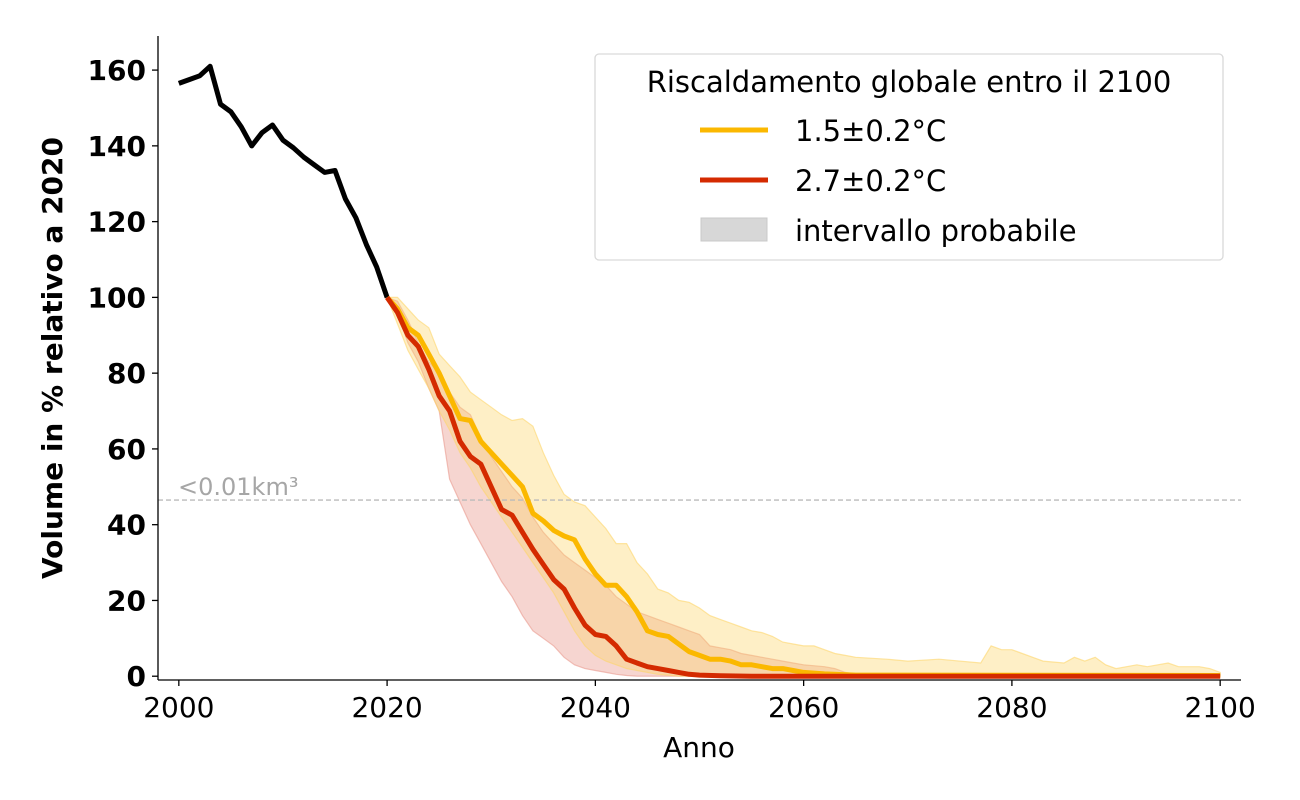 The width and height of the screenshot is (1300, 800). Describe the element at coordinates (936, 231) in the screenshot. I see `legend-label-range: intervallo probabile` at that location.